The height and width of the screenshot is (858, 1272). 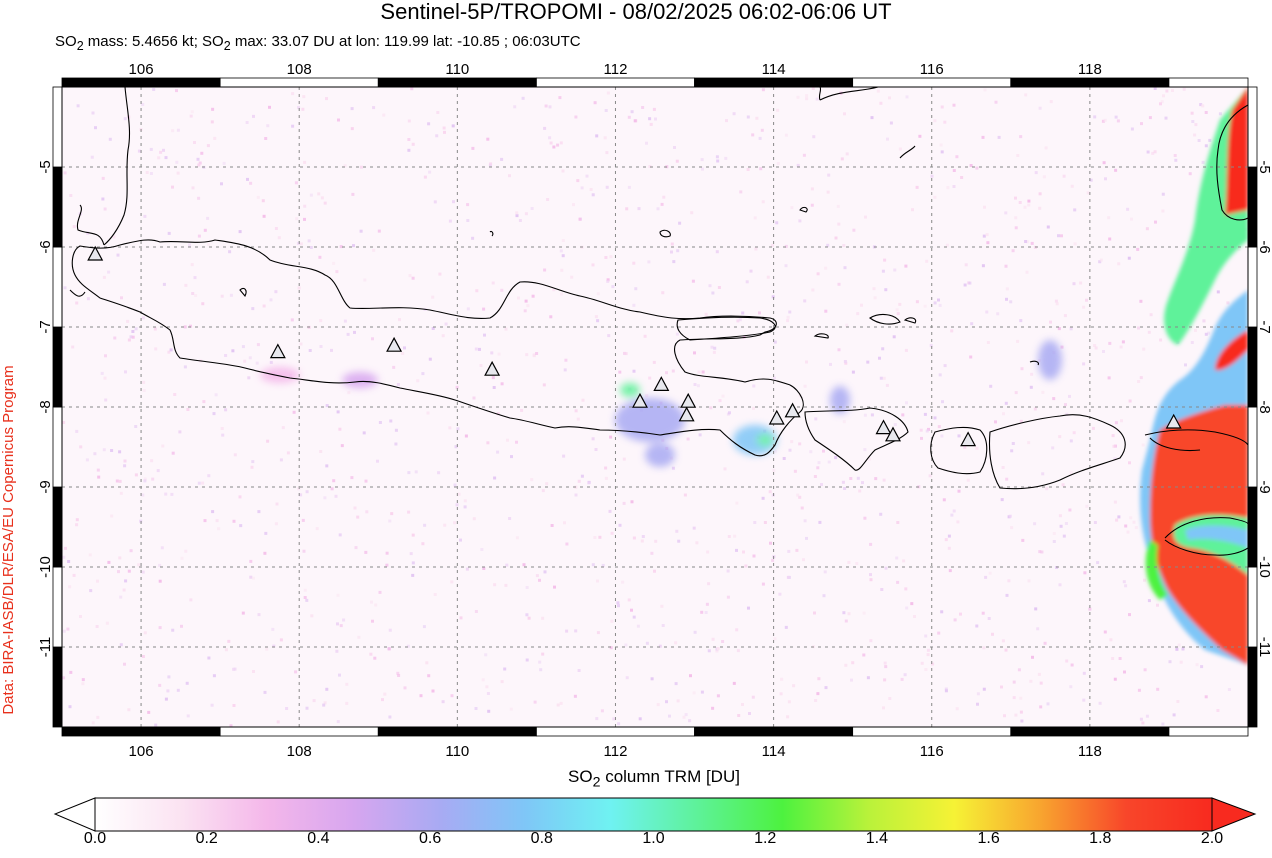 What do you see at coordinates (45, 166) in the screenshot?
I see `lat-tick-label: -5` at bounding box center [45, 166].